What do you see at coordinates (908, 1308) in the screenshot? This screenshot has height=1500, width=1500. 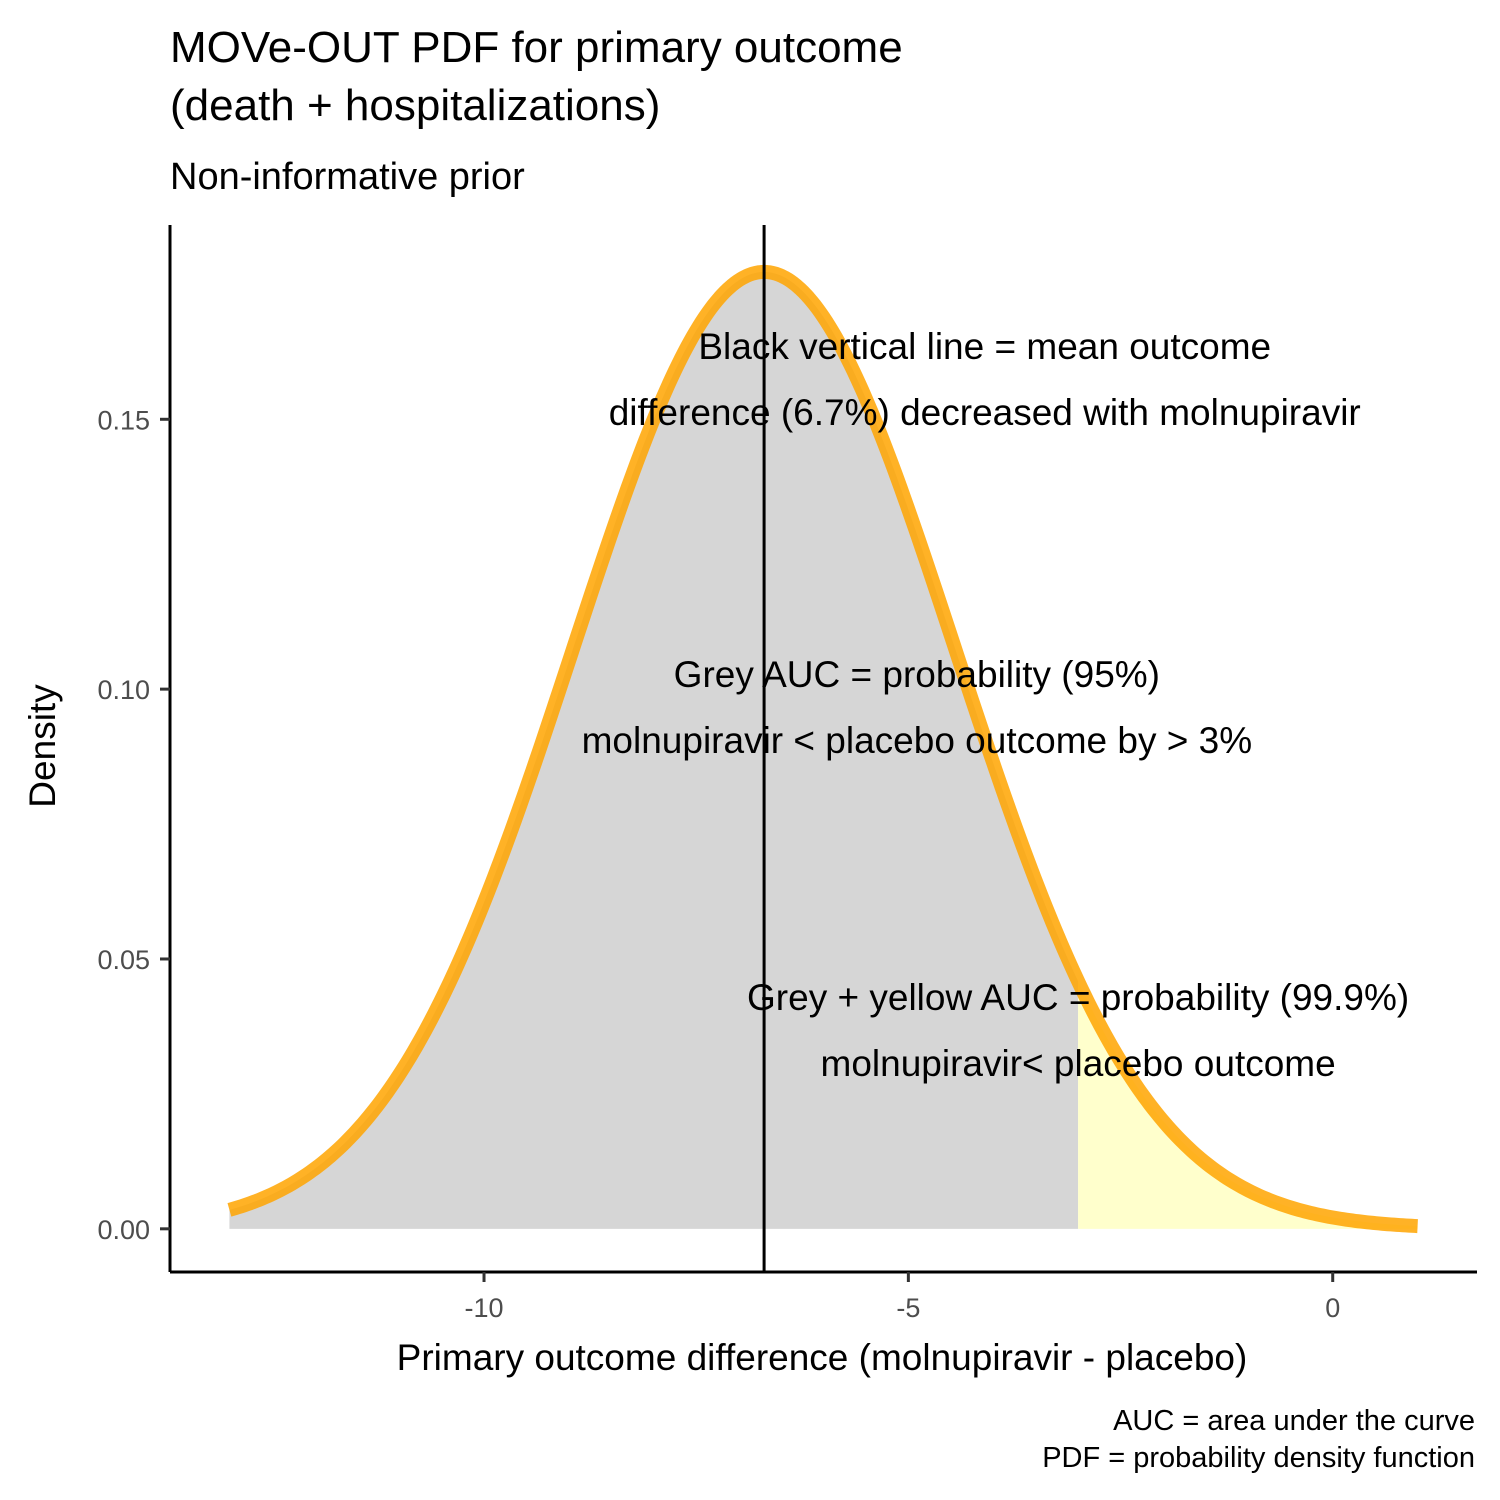 I see `x-tick-label: -5` at bounding box center [908, 1308].